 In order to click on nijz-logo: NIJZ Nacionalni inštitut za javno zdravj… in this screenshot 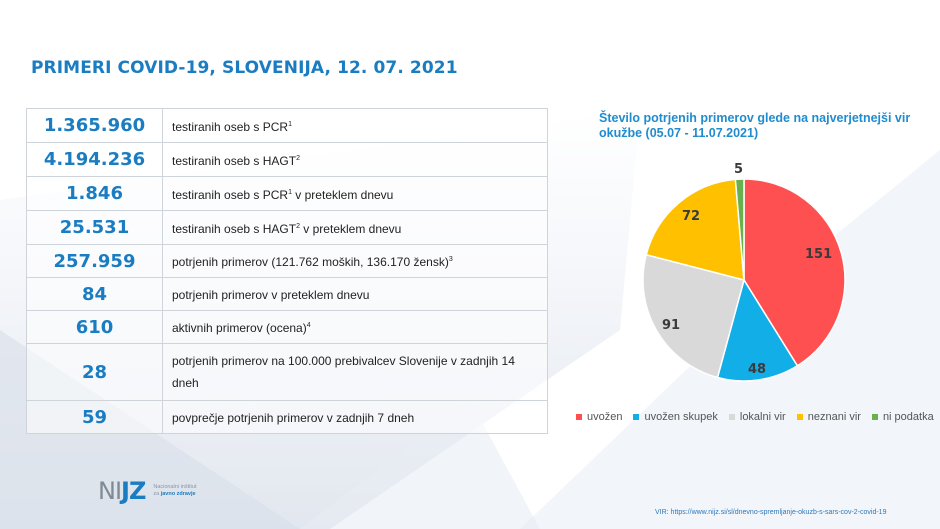, I will do `click(147, 491)`.